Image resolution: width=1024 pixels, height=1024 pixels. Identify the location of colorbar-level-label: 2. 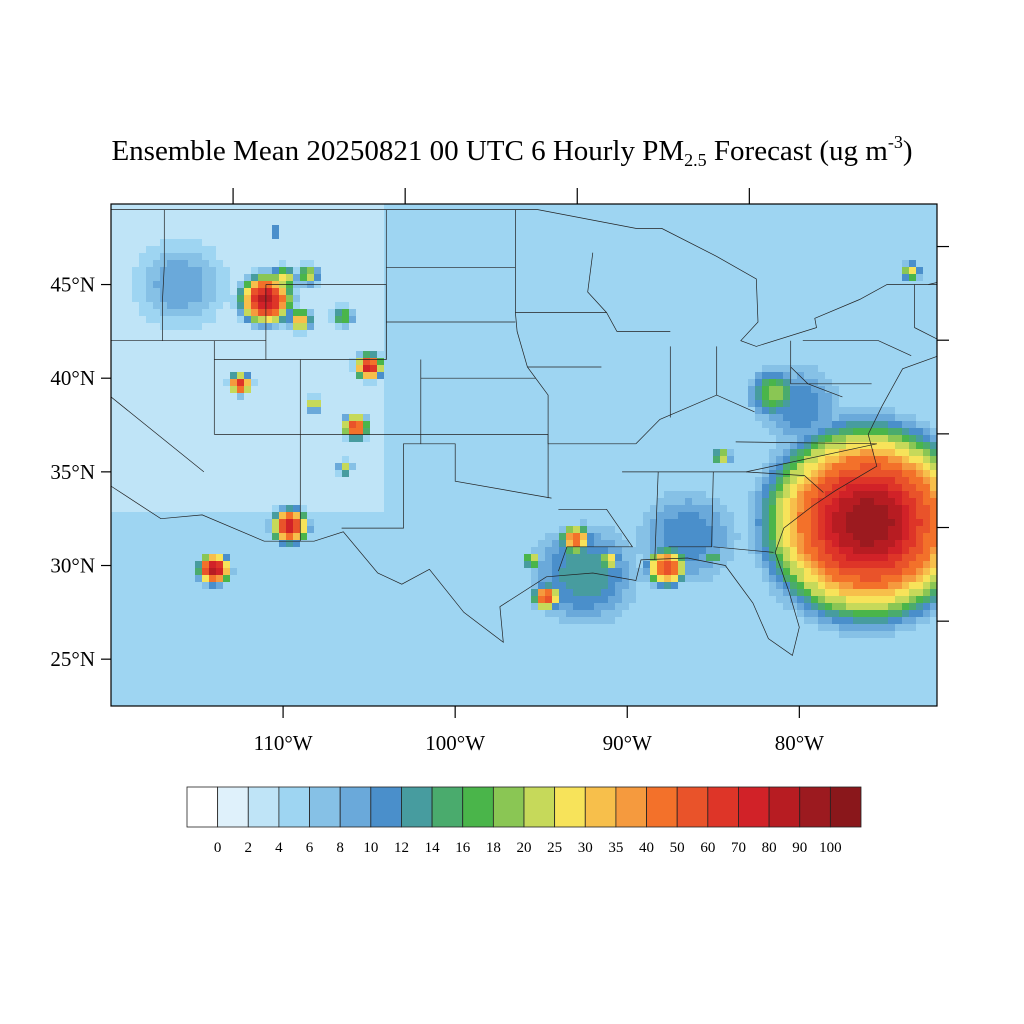
(249, 848).